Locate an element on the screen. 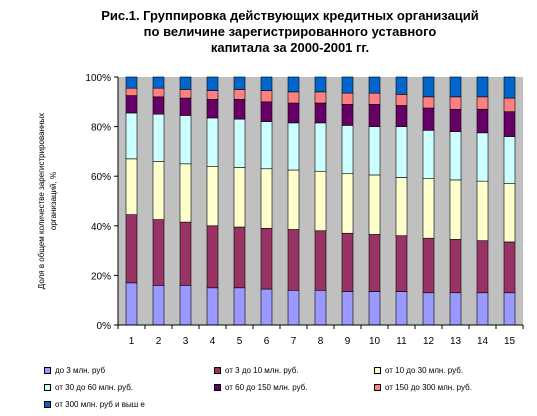  y-tick-label: 80% is located at coordinates (101, 128).